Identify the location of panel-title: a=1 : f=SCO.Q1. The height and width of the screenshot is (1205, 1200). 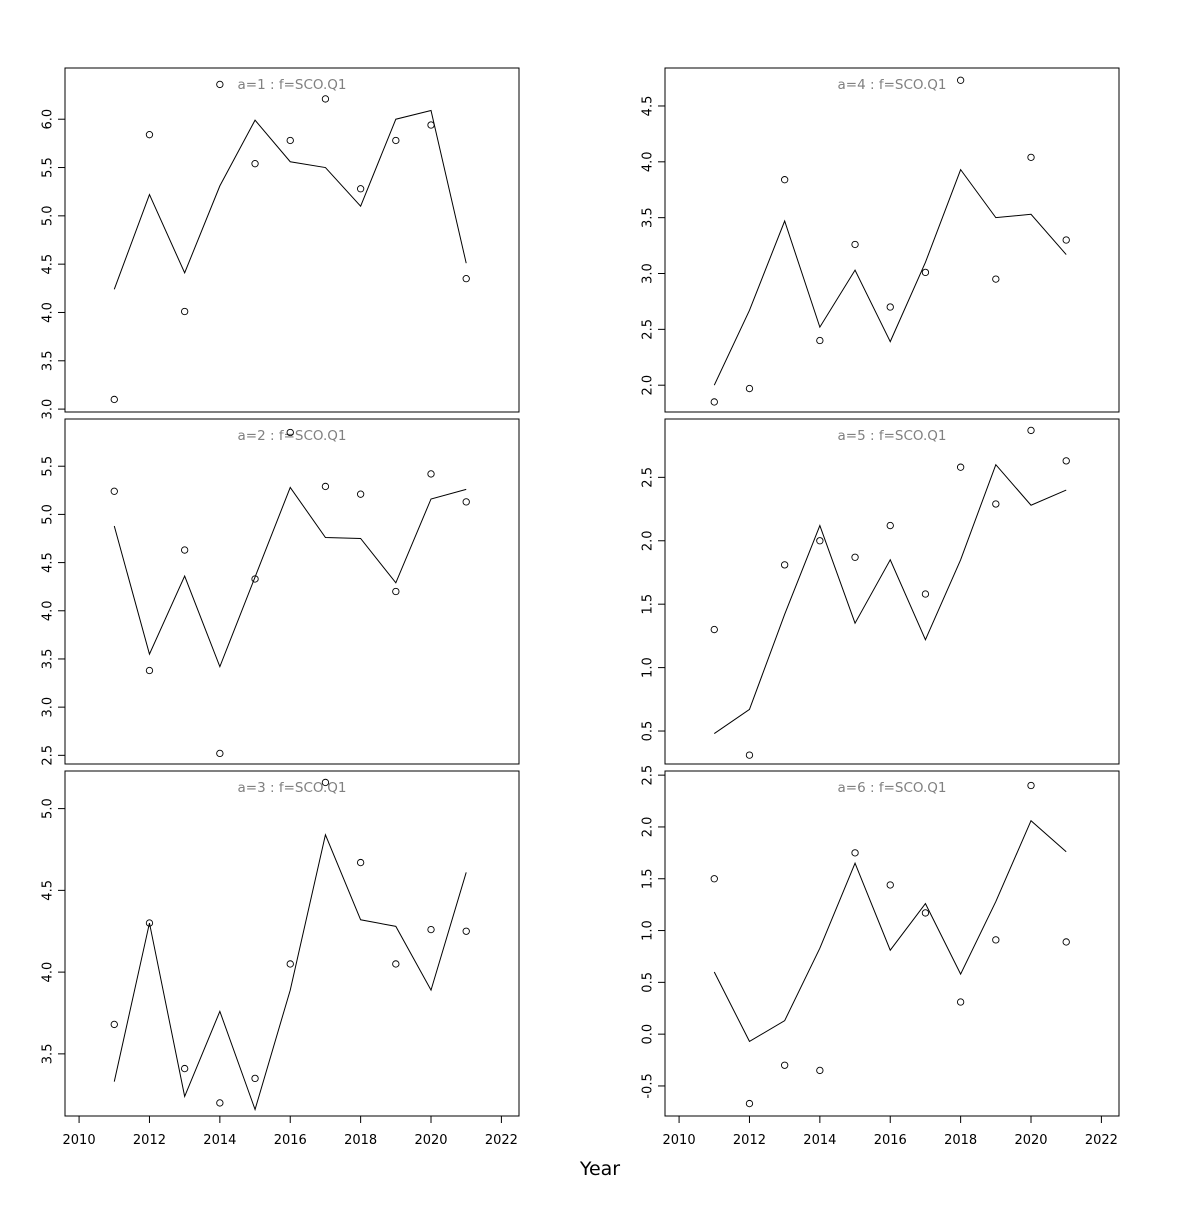
(292, 85).